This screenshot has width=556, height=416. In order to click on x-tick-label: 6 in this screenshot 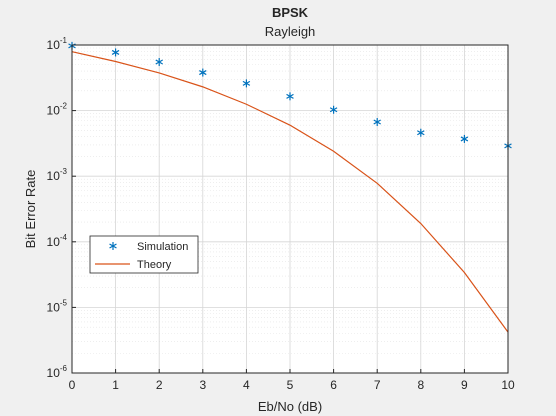, I will do `click(333, 385)`.